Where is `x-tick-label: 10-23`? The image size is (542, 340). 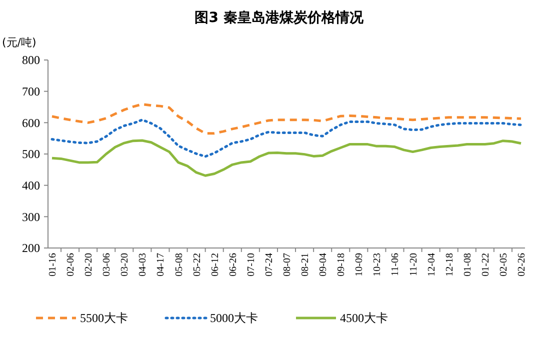 x-tick-label: 10-23 is located at coordinates (378, 264).